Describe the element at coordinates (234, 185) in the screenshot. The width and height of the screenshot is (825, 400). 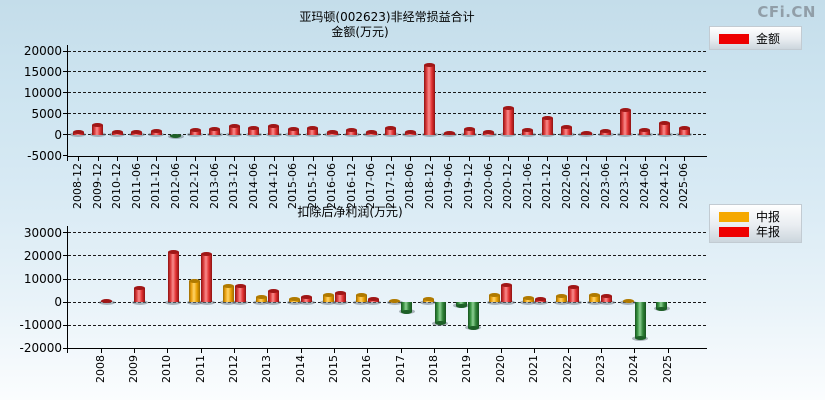
I see `x-tick-label: 2013-12` at that location.